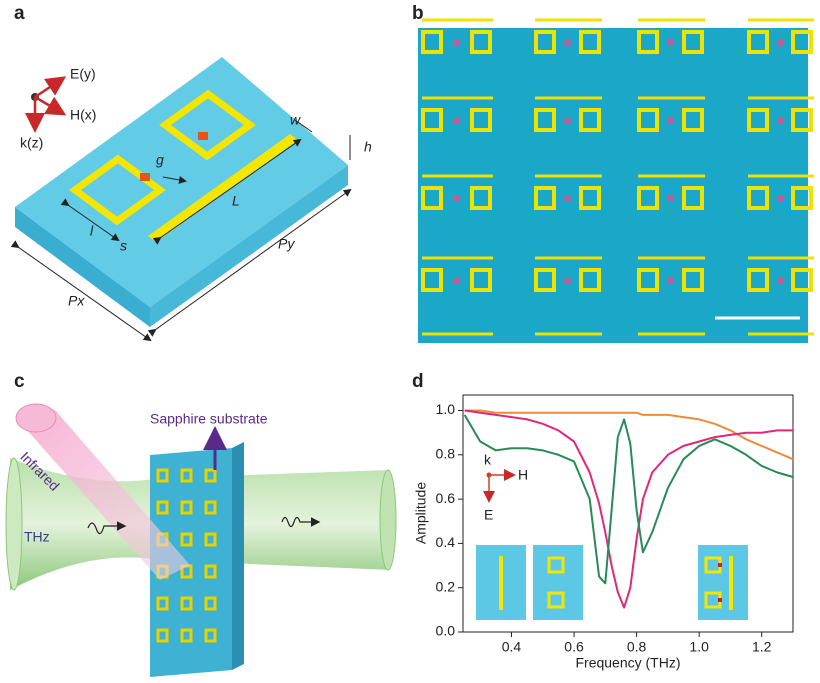 The width and height of the screenshot is (820, 683). I want to click on panel-label: d, so click(418, 381).